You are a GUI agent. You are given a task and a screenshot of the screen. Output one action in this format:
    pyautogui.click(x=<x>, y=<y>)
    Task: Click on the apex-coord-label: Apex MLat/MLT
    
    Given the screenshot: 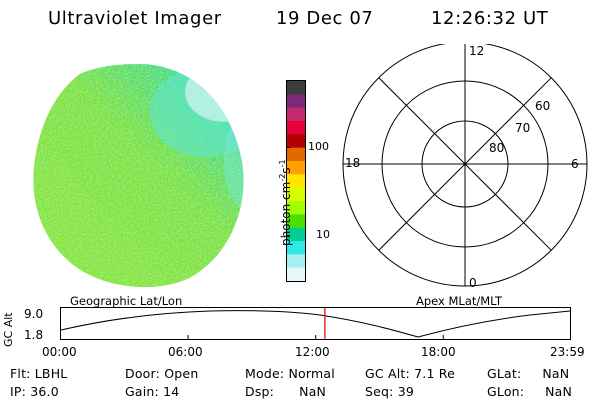 What is the action you would take?
    pyautogui.click(x=459, y=301)
    